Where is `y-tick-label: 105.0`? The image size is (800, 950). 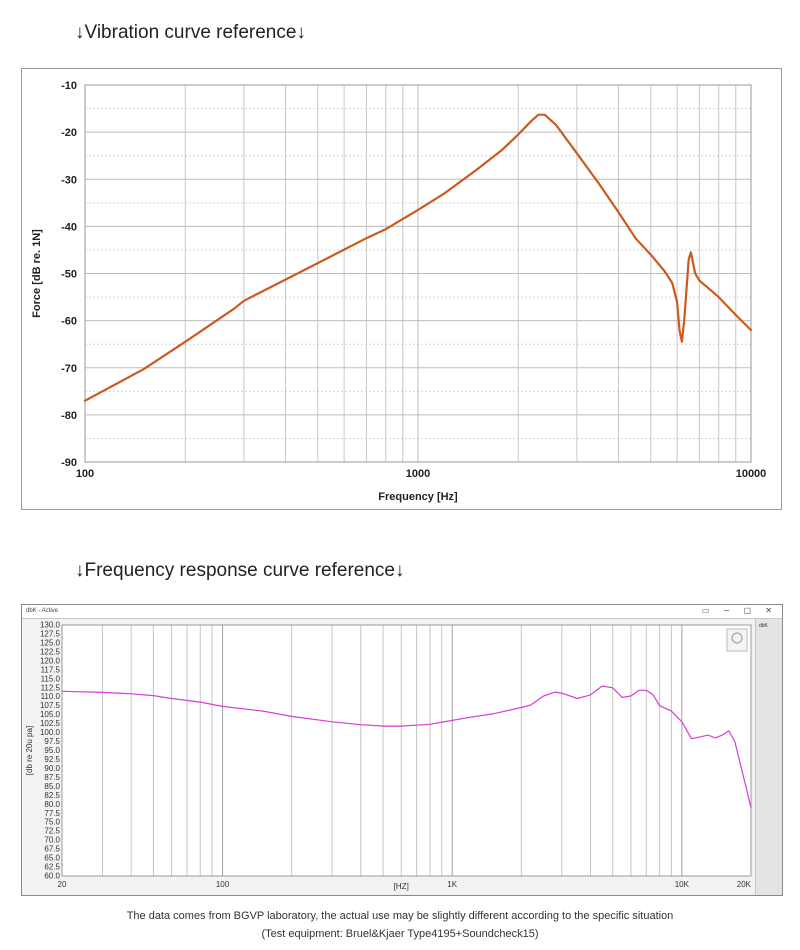
y-tick-label: 105.0 is located at coordinates (50, 714).